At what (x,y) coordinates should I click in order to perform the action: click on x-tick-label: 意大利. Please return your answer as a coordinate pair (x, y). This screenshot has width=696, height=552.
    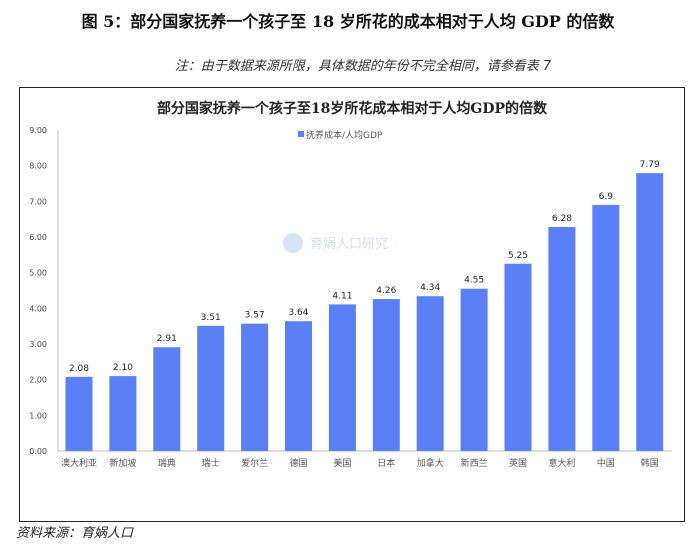
    Looking at the image, I should click on (561, 463).